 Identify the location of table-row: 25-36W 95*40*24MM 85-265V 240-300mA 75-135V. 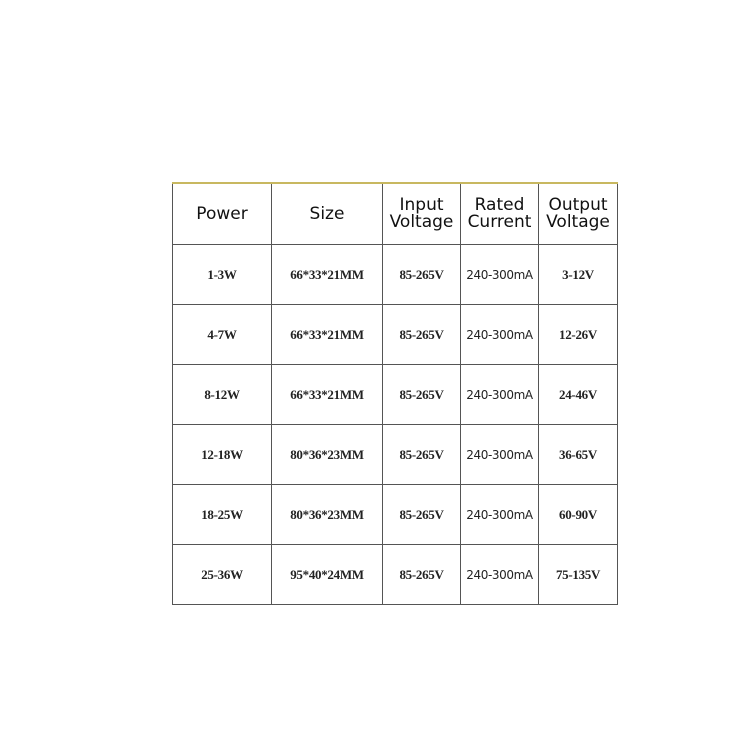
(395, 574).